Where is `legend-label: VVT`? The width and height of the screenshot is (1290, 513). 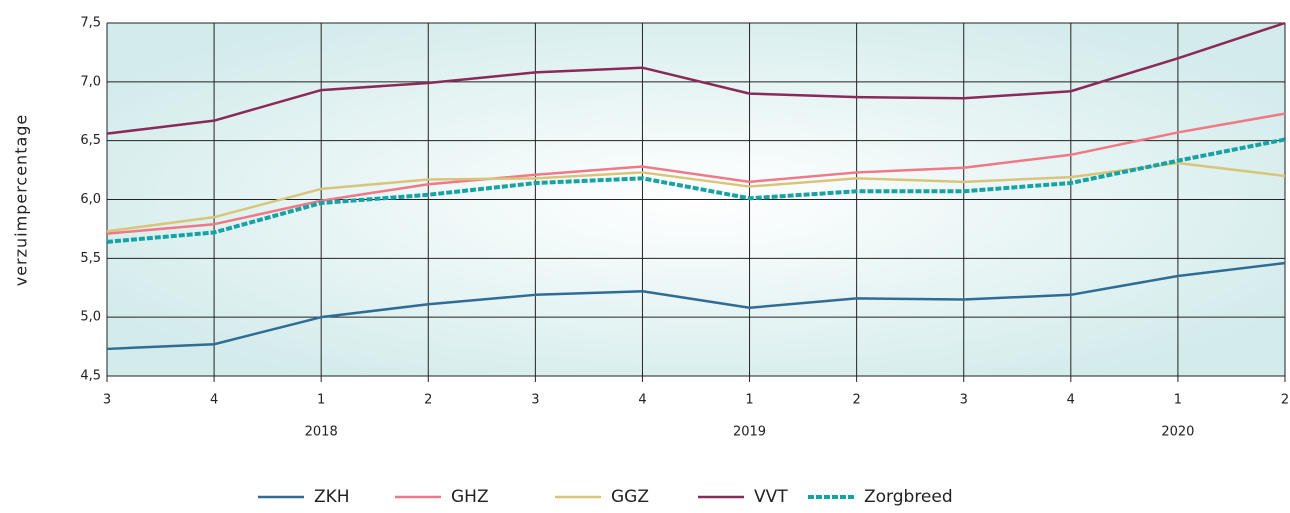 legend-label: VVT is located at coordinates (771, 497).